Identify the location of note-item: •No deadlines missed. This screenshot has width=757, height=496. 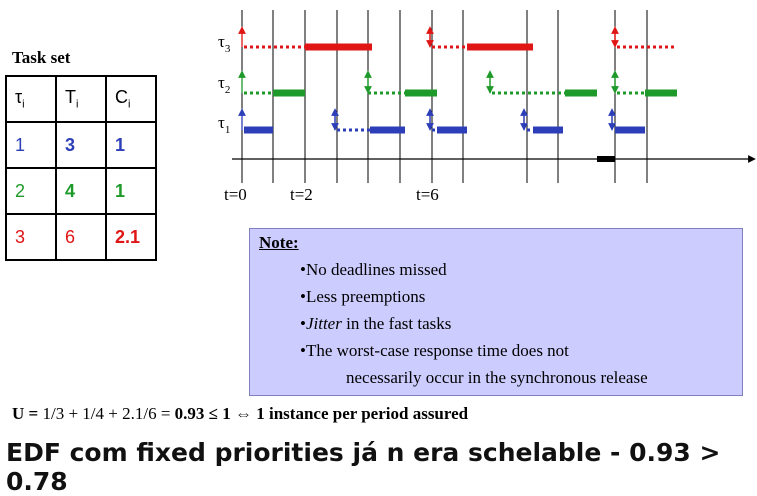
(373, 269).